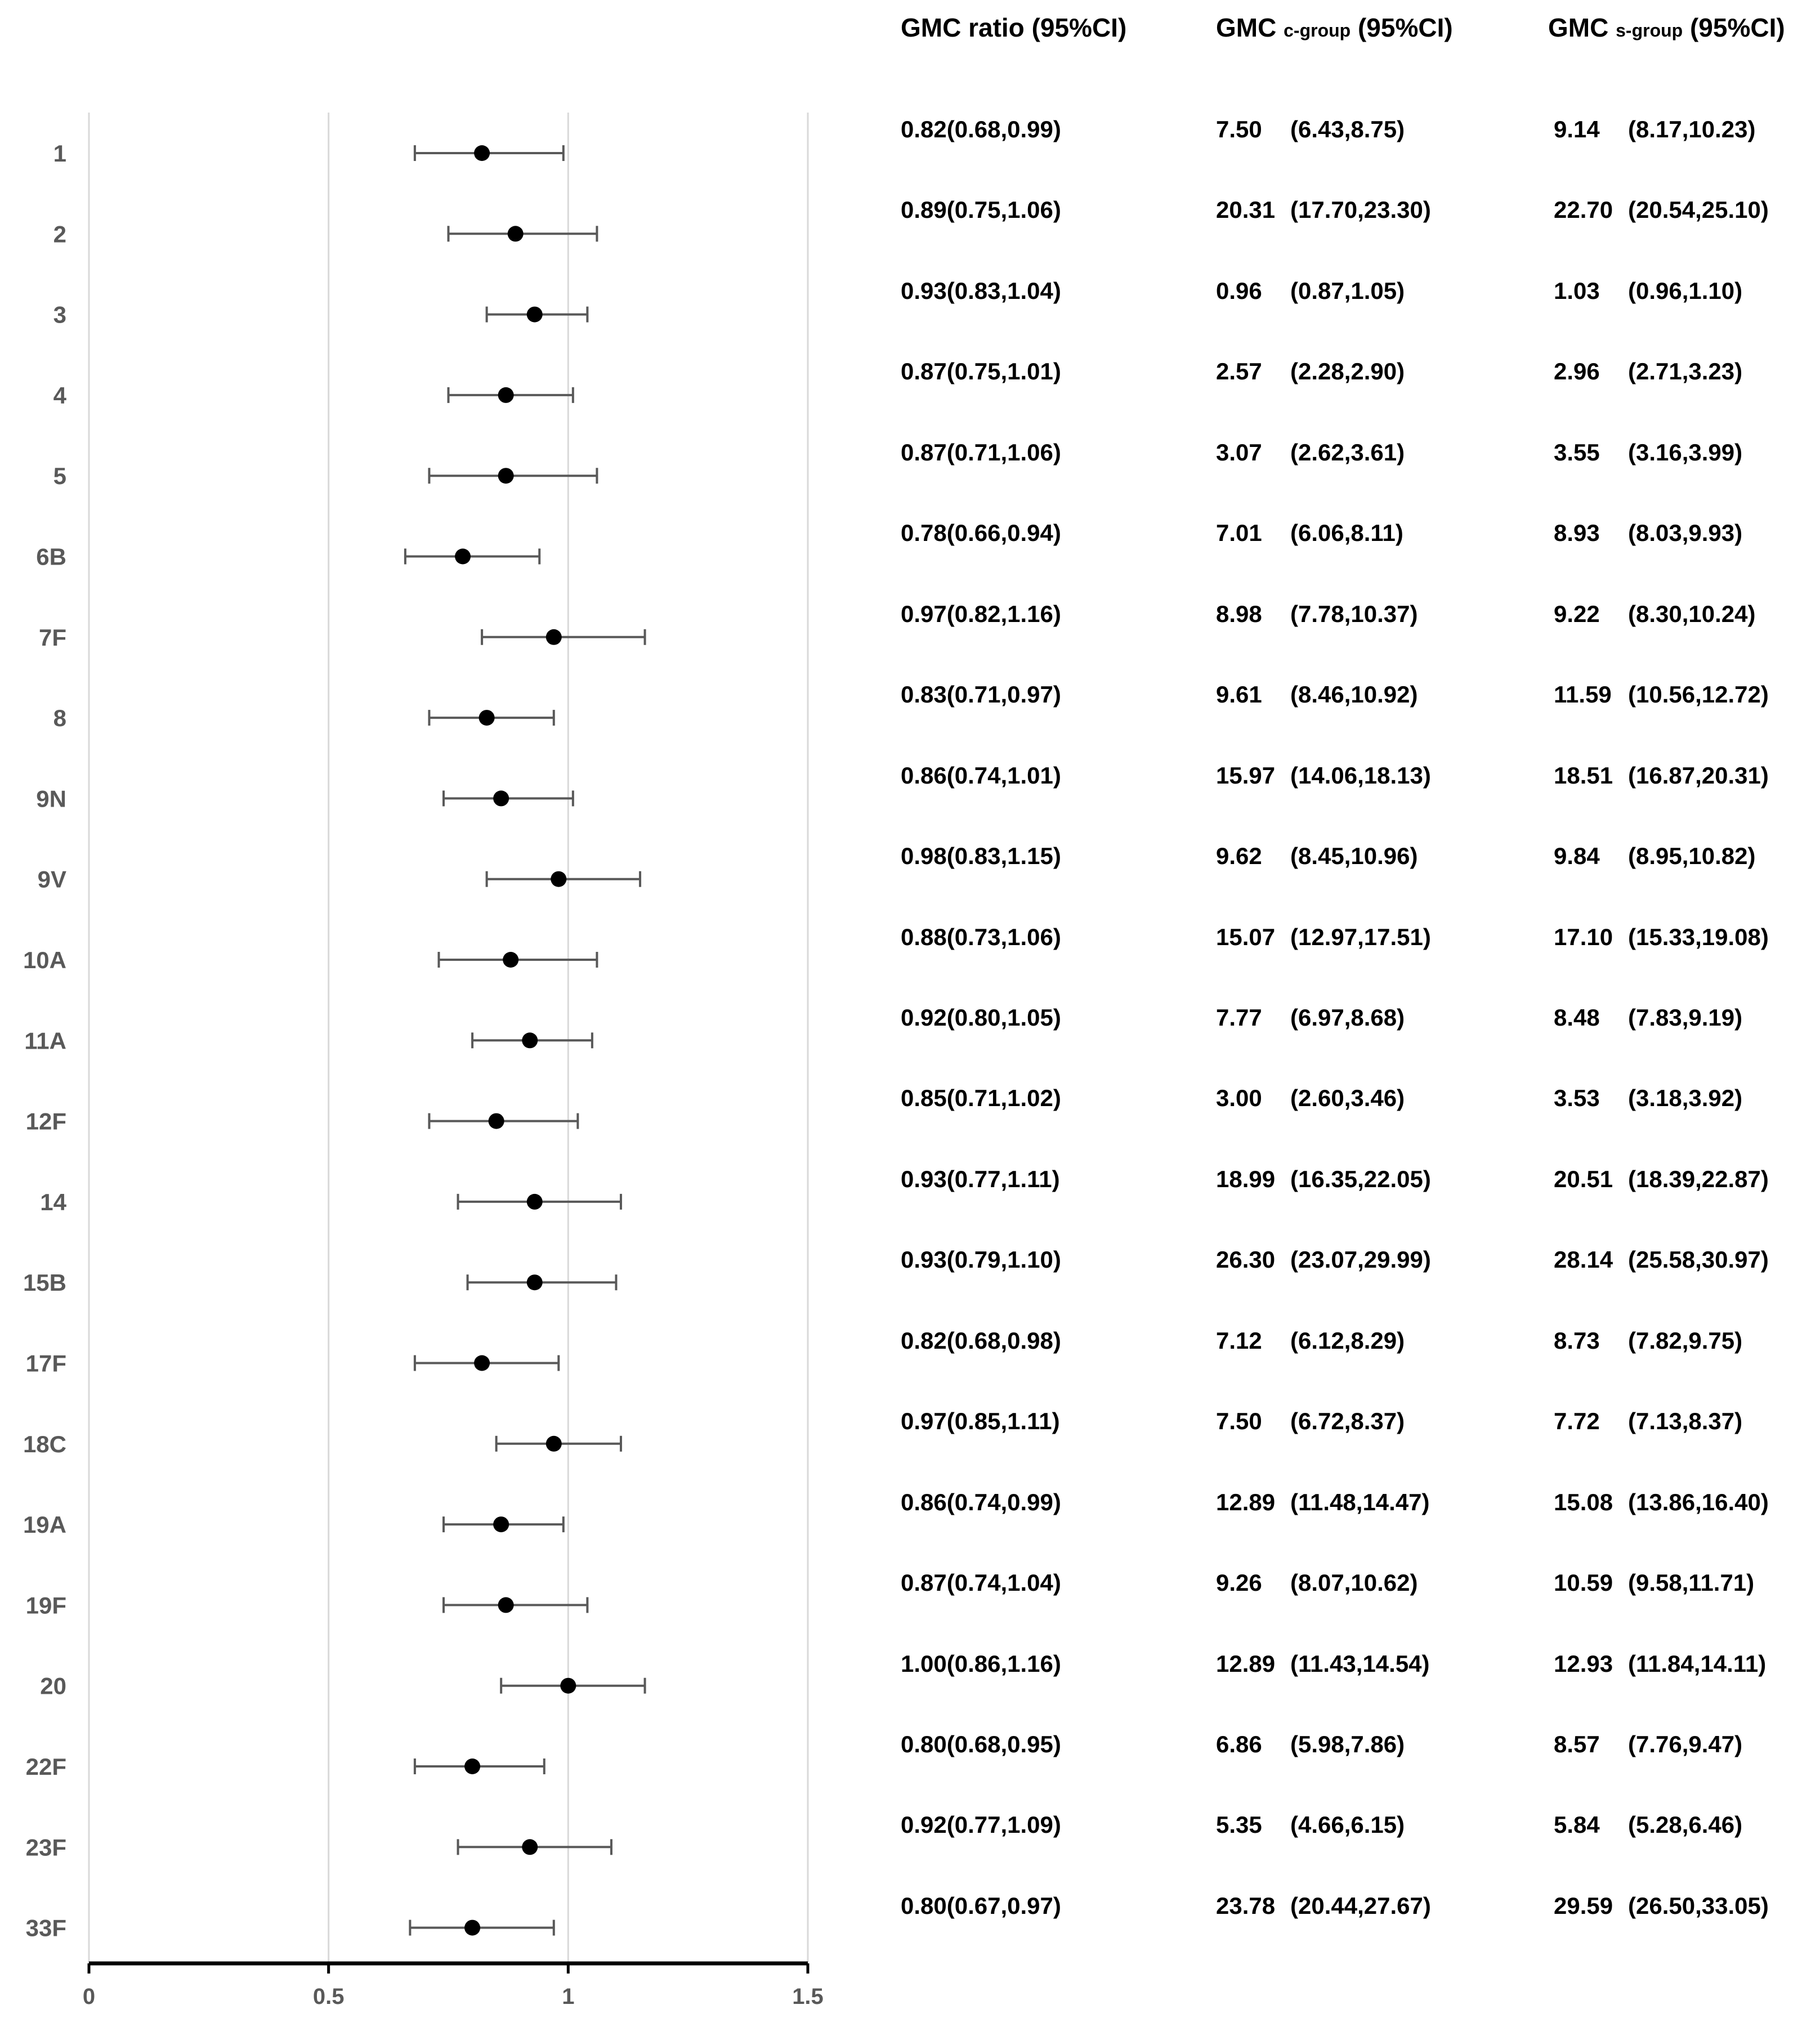  Describe the element at coordinates (1698, 209) in the screenshot. I see `sgroup-ci-cell: (20.54,25.10)` at that location.